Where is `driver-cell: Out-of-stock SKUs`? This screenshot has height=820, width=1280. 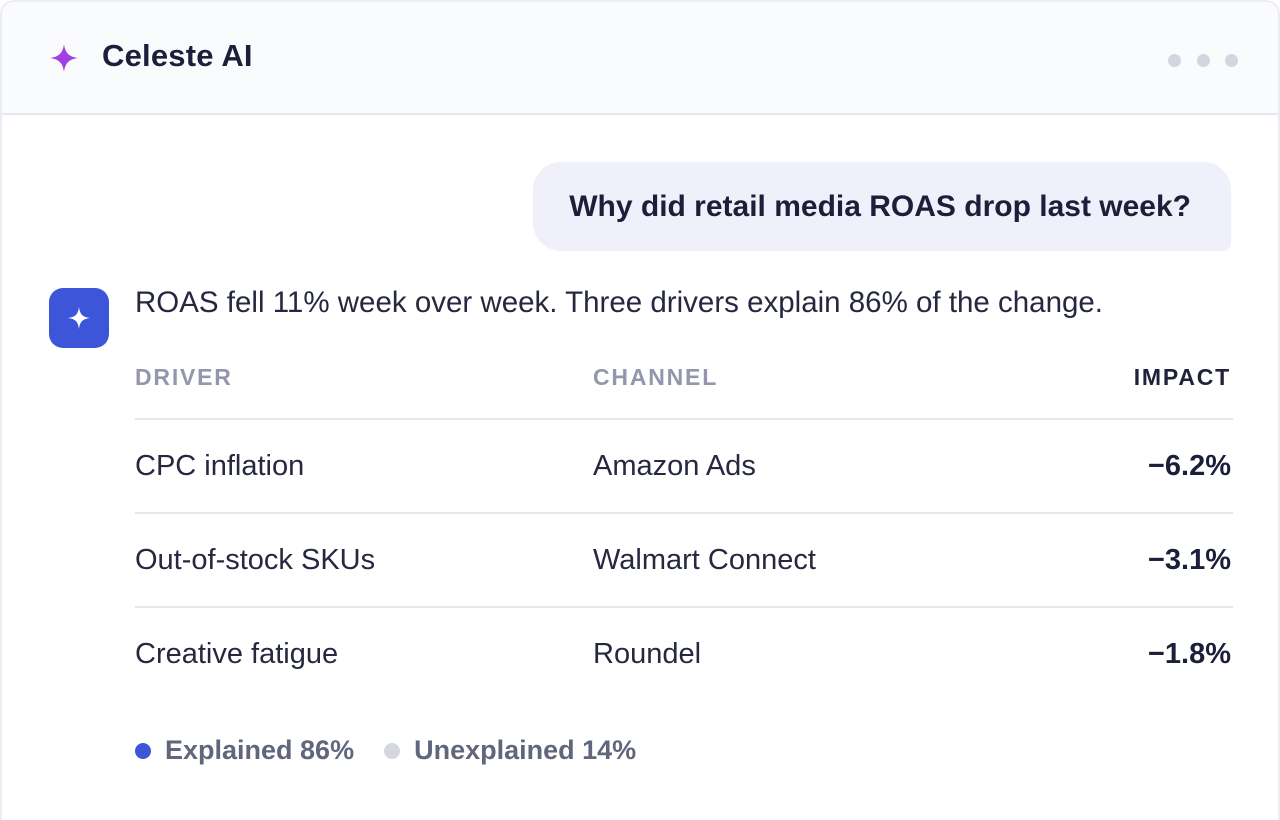 driver-cell: Out-of-stock SKUs is located at coordinates (255, 560).